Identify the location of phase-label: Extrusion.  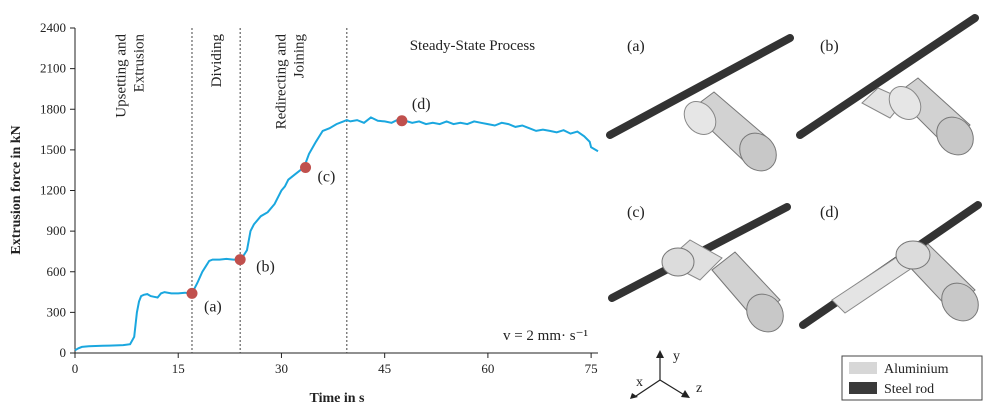
(139, 63).